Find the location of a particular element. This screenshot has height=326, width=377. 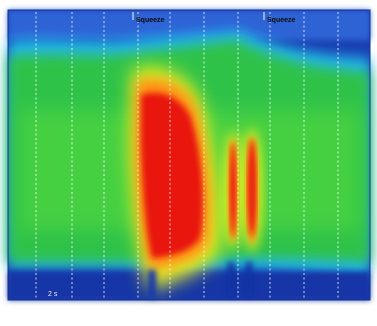

lower-blue-zone is located at coordinates (189, 286).